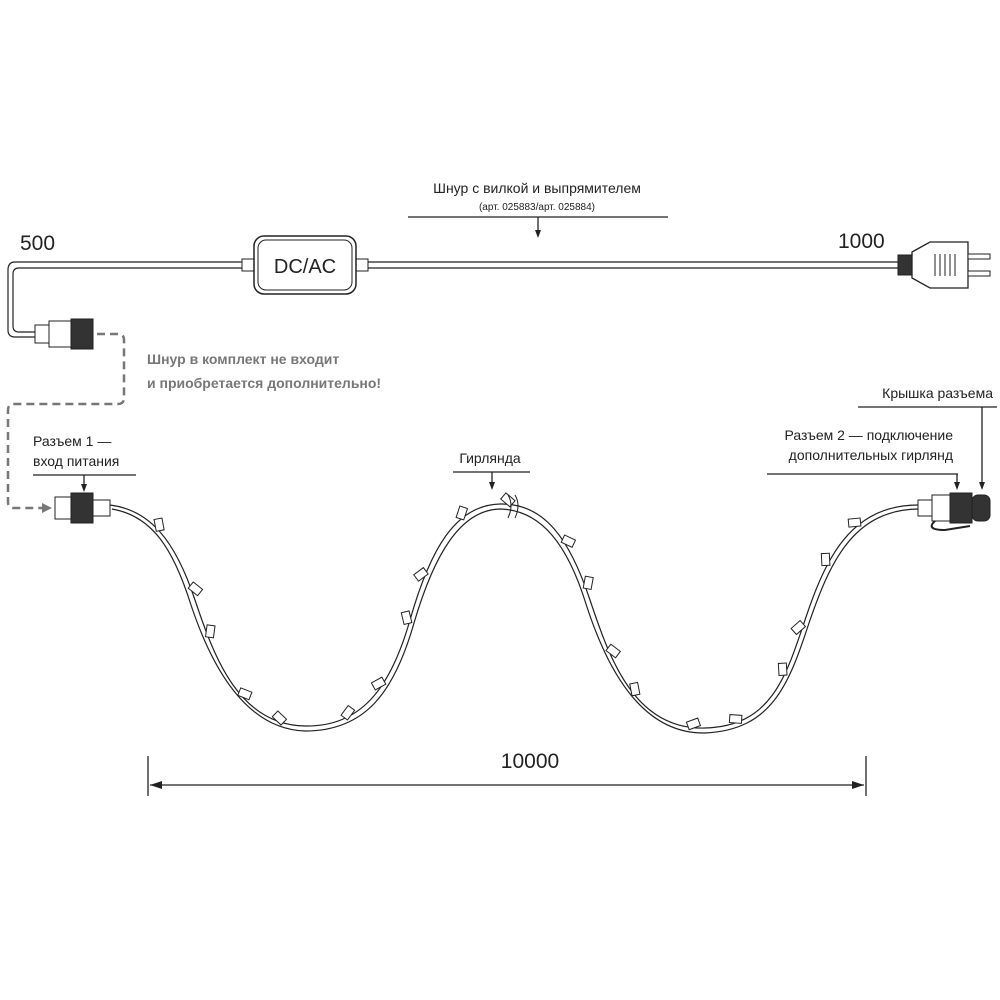 Image resolution: width=1000 pixels, height=1000 pixels. What do you see at coordinates (530, 761) in the screenshot?
I see `garland-length: 10000` at bounding box center [530, 761].